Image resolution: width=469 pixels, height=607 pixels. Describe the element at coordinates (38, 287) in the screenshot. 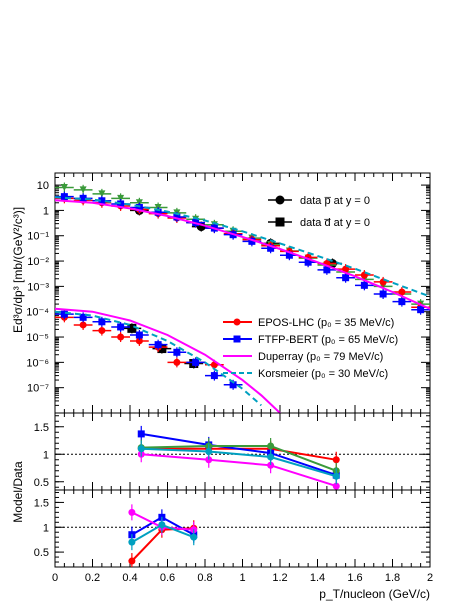

I see `y-tick-label: 10⁻³` at that location.